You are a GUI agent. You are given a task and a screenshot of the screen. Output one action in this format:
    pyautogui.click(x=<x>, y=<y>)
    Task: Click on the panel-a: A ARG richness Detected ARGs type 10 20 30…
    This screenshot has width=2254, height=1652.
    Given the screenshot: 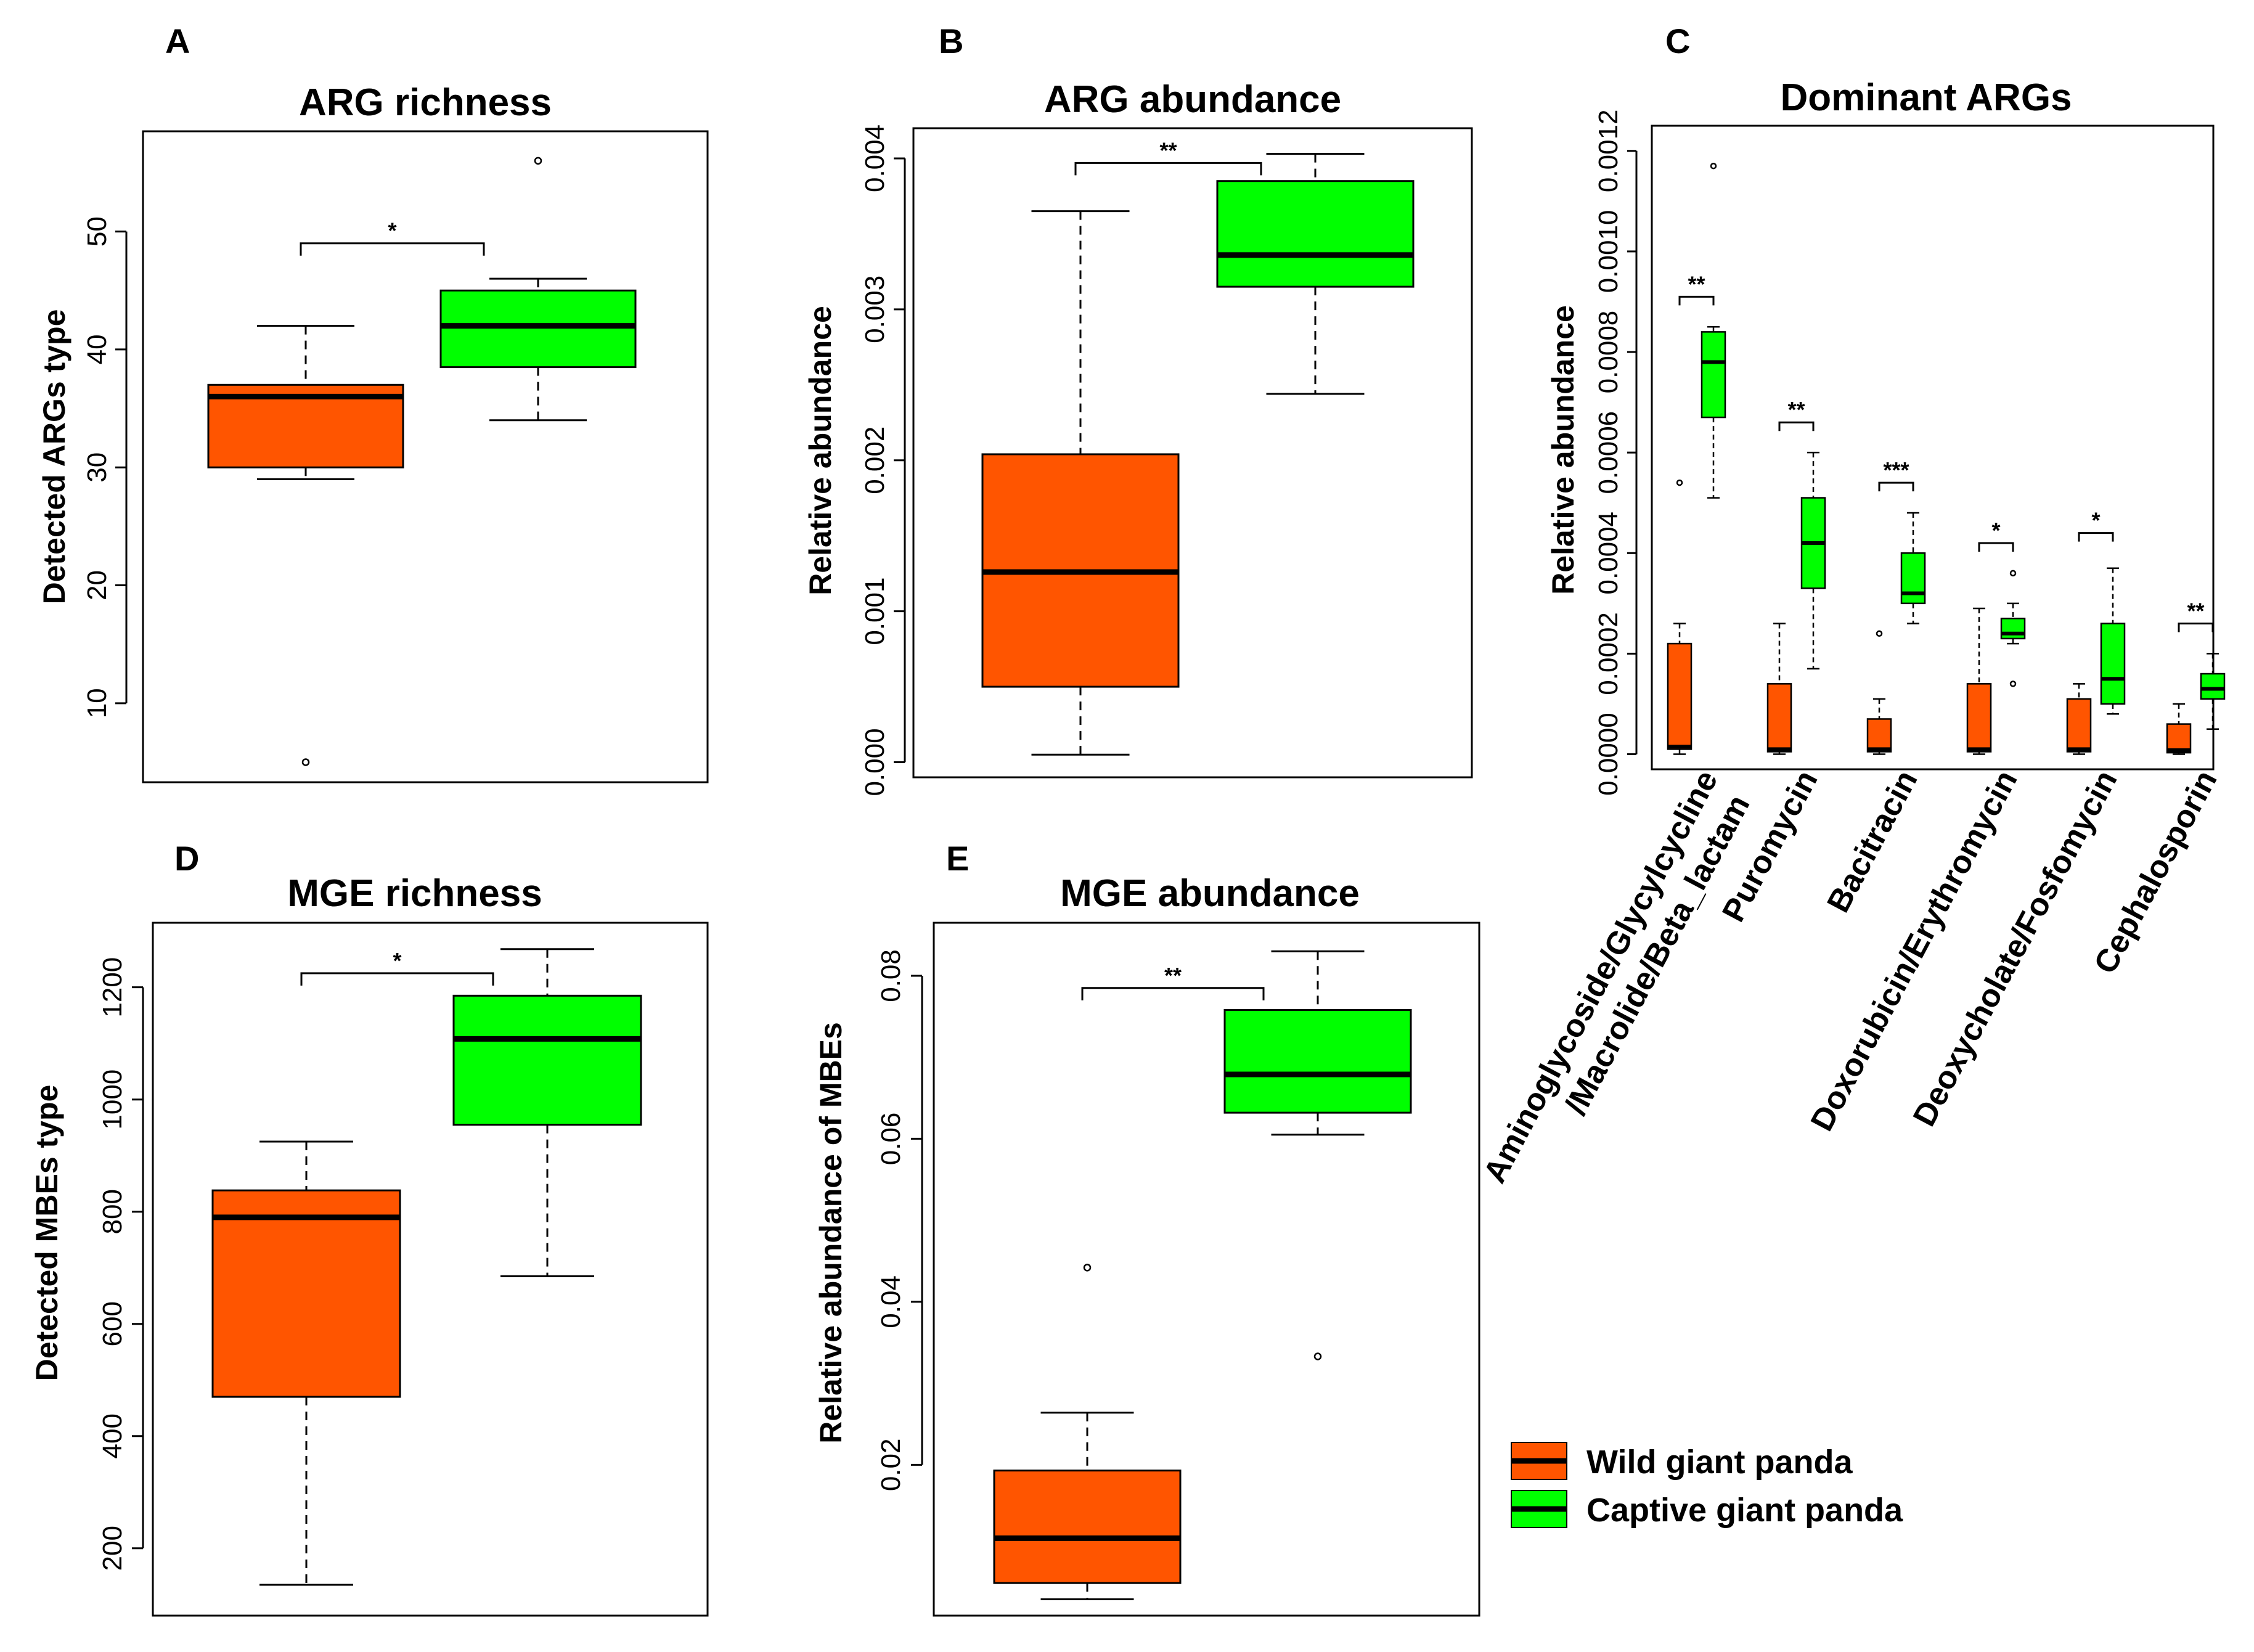 What is the action you would take?
    pyautogui.click(x=373, y=403)
    